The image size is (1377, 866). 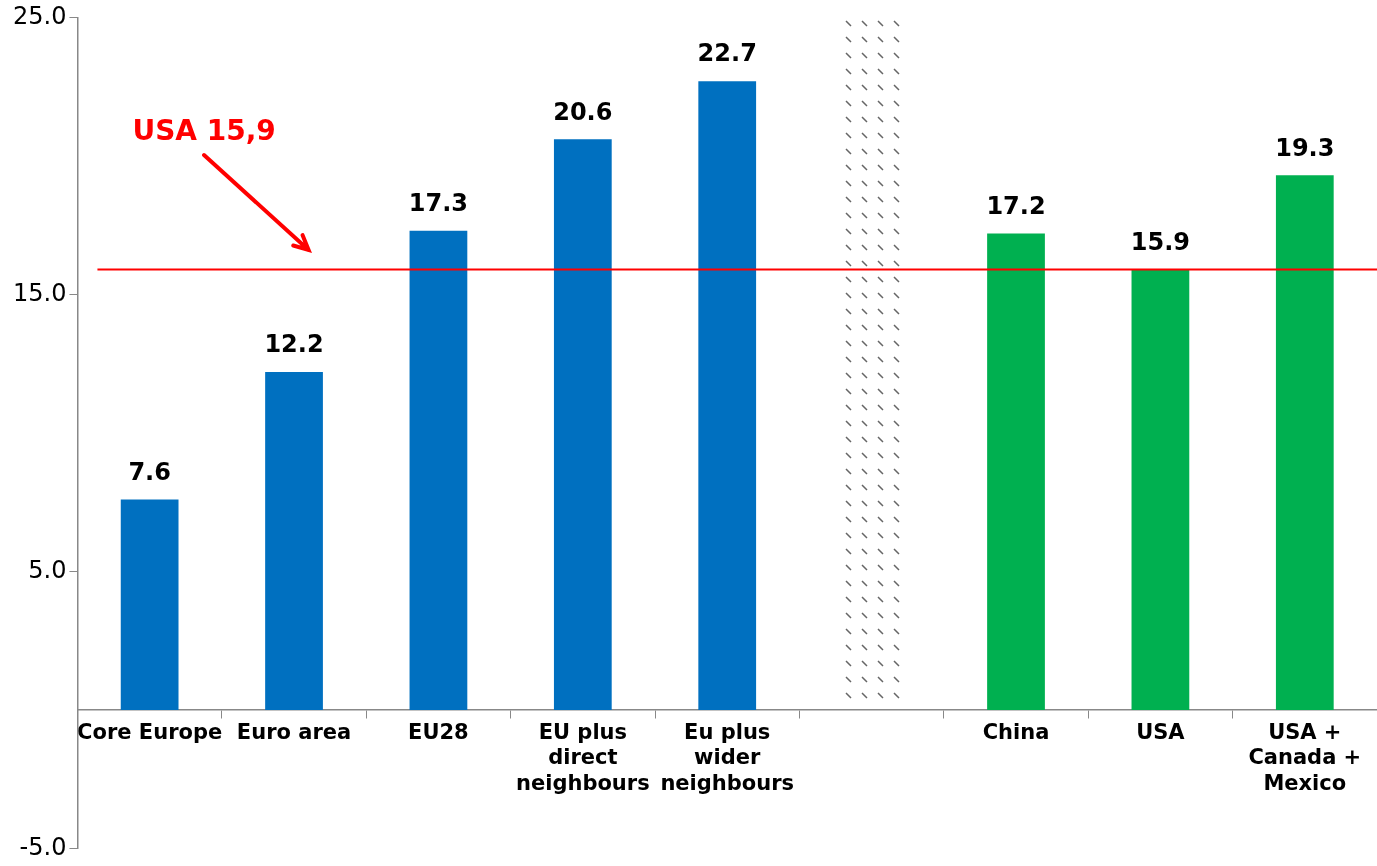 What do you see at coordinates (204, 130) in the screenshot?
I see `ref-line-label: USA 15,9` at bounding box center [204, 130].